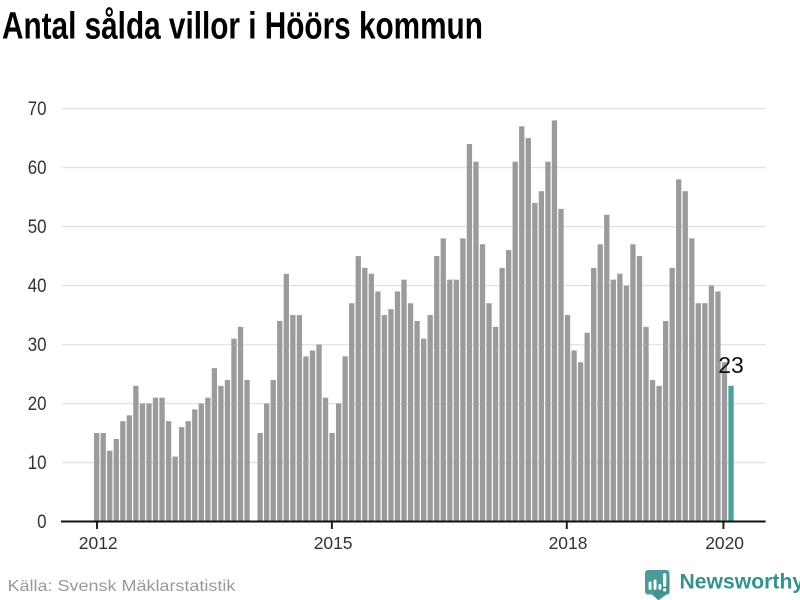 This screenshot has height=600, width=800. What do you see at coordinates (740, 582) in the screenshot?
I see `svg-text: Newsworthy` at bounding box center [740, 582].